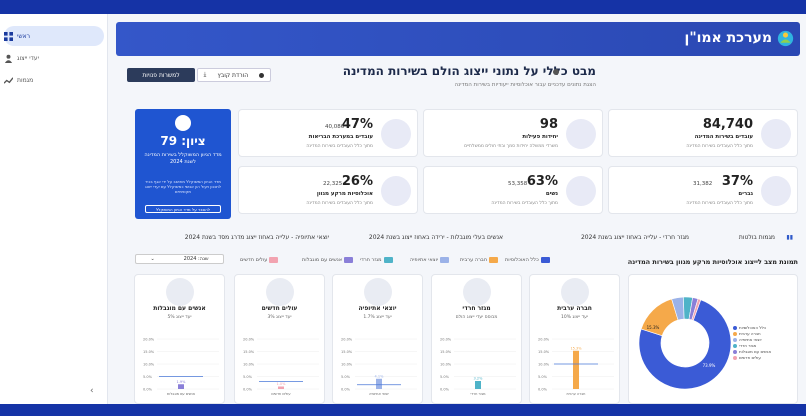 The width and height of the screenshot is (806, 416). I want to click on heart-pulse-icon, so click(396, 134).